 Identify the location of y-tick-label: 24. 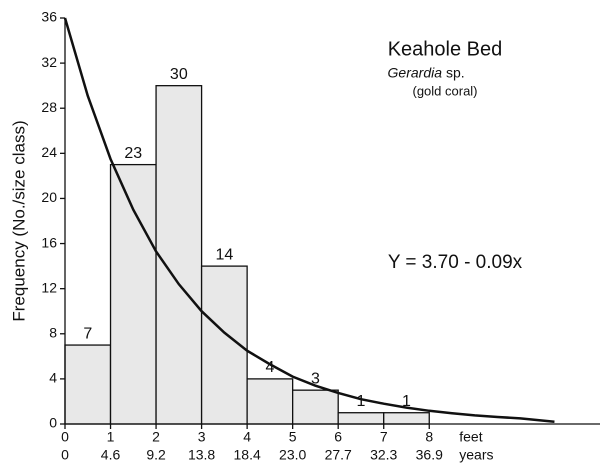
(49, 152).